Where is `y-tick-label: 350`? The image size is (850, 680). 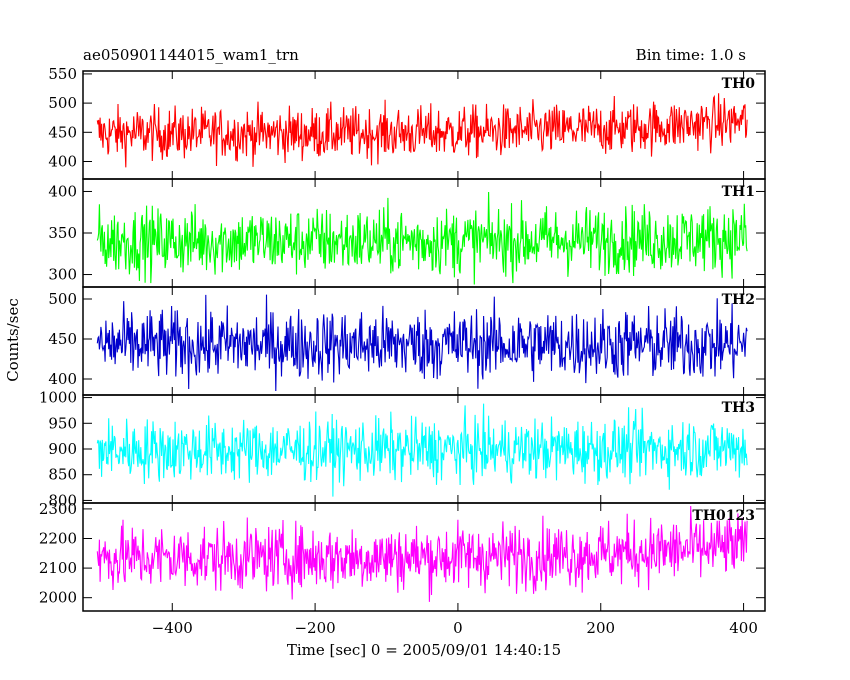
y-tick-label: 350 is located at coordinates (62, 233).